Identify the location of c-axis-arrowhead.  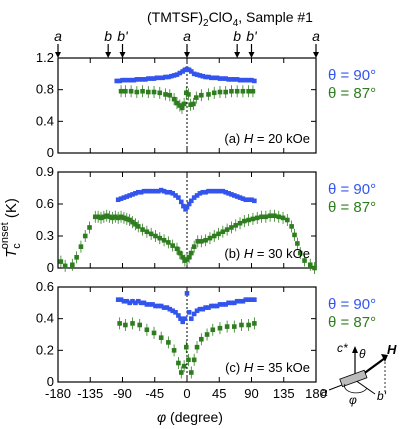
(355, 349).